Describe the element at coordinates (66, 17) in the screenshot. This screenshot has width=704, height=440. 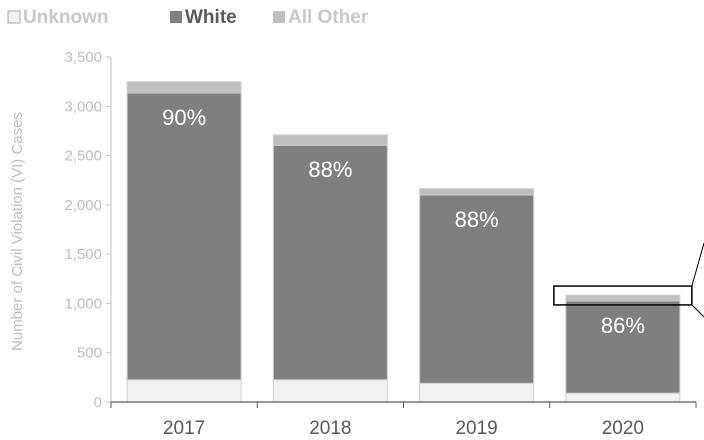
I see `legend-label-unknown: Unknown` at that location.